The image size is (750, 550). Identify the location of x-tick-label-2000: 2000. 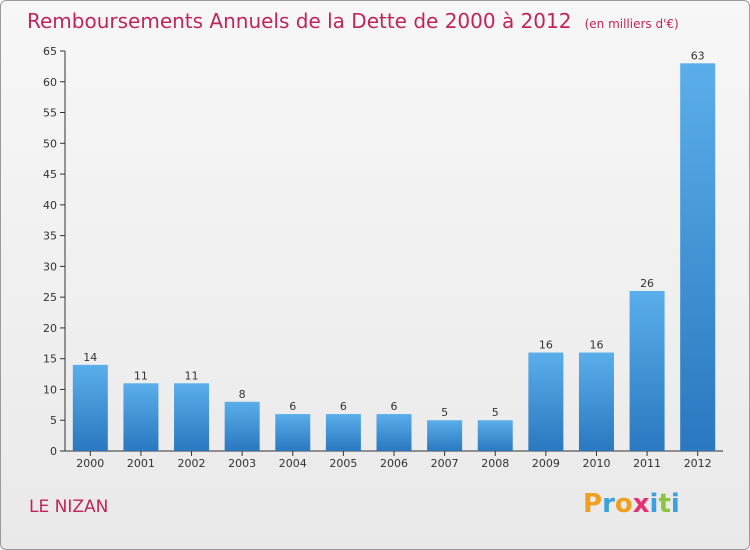
(90, 463).